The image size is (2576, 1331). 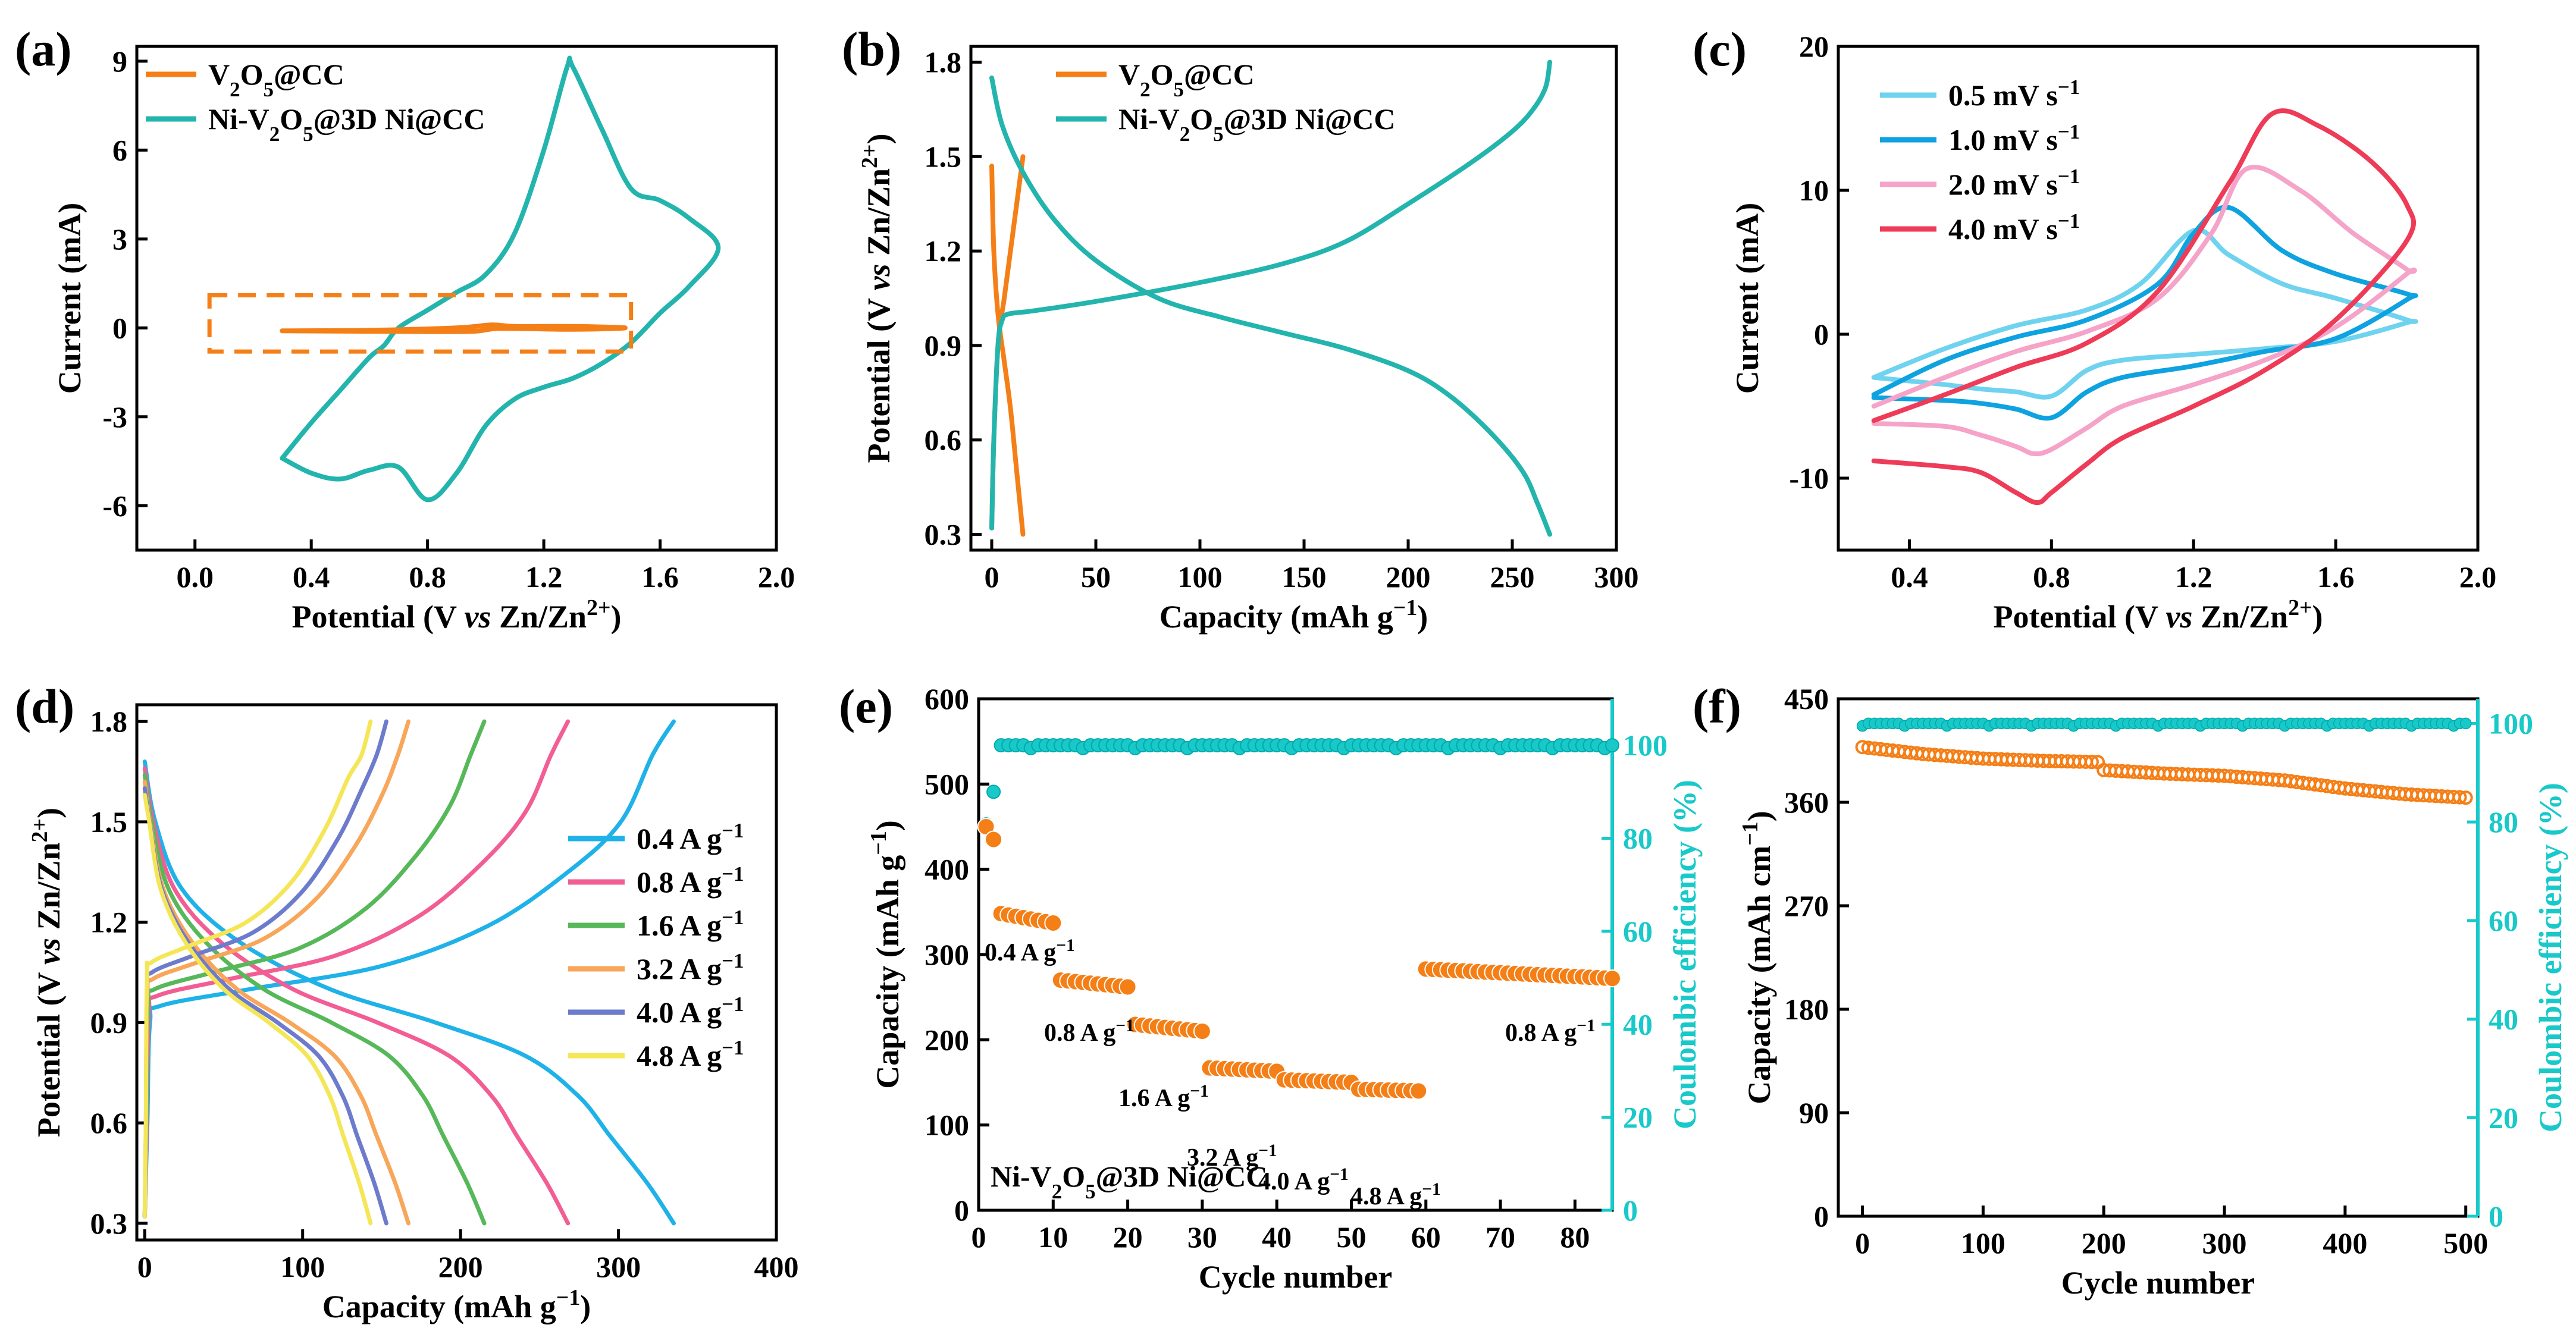 I want to click on legend-label-v2o5: V2O5@CC, so click(x=1186, y=79).